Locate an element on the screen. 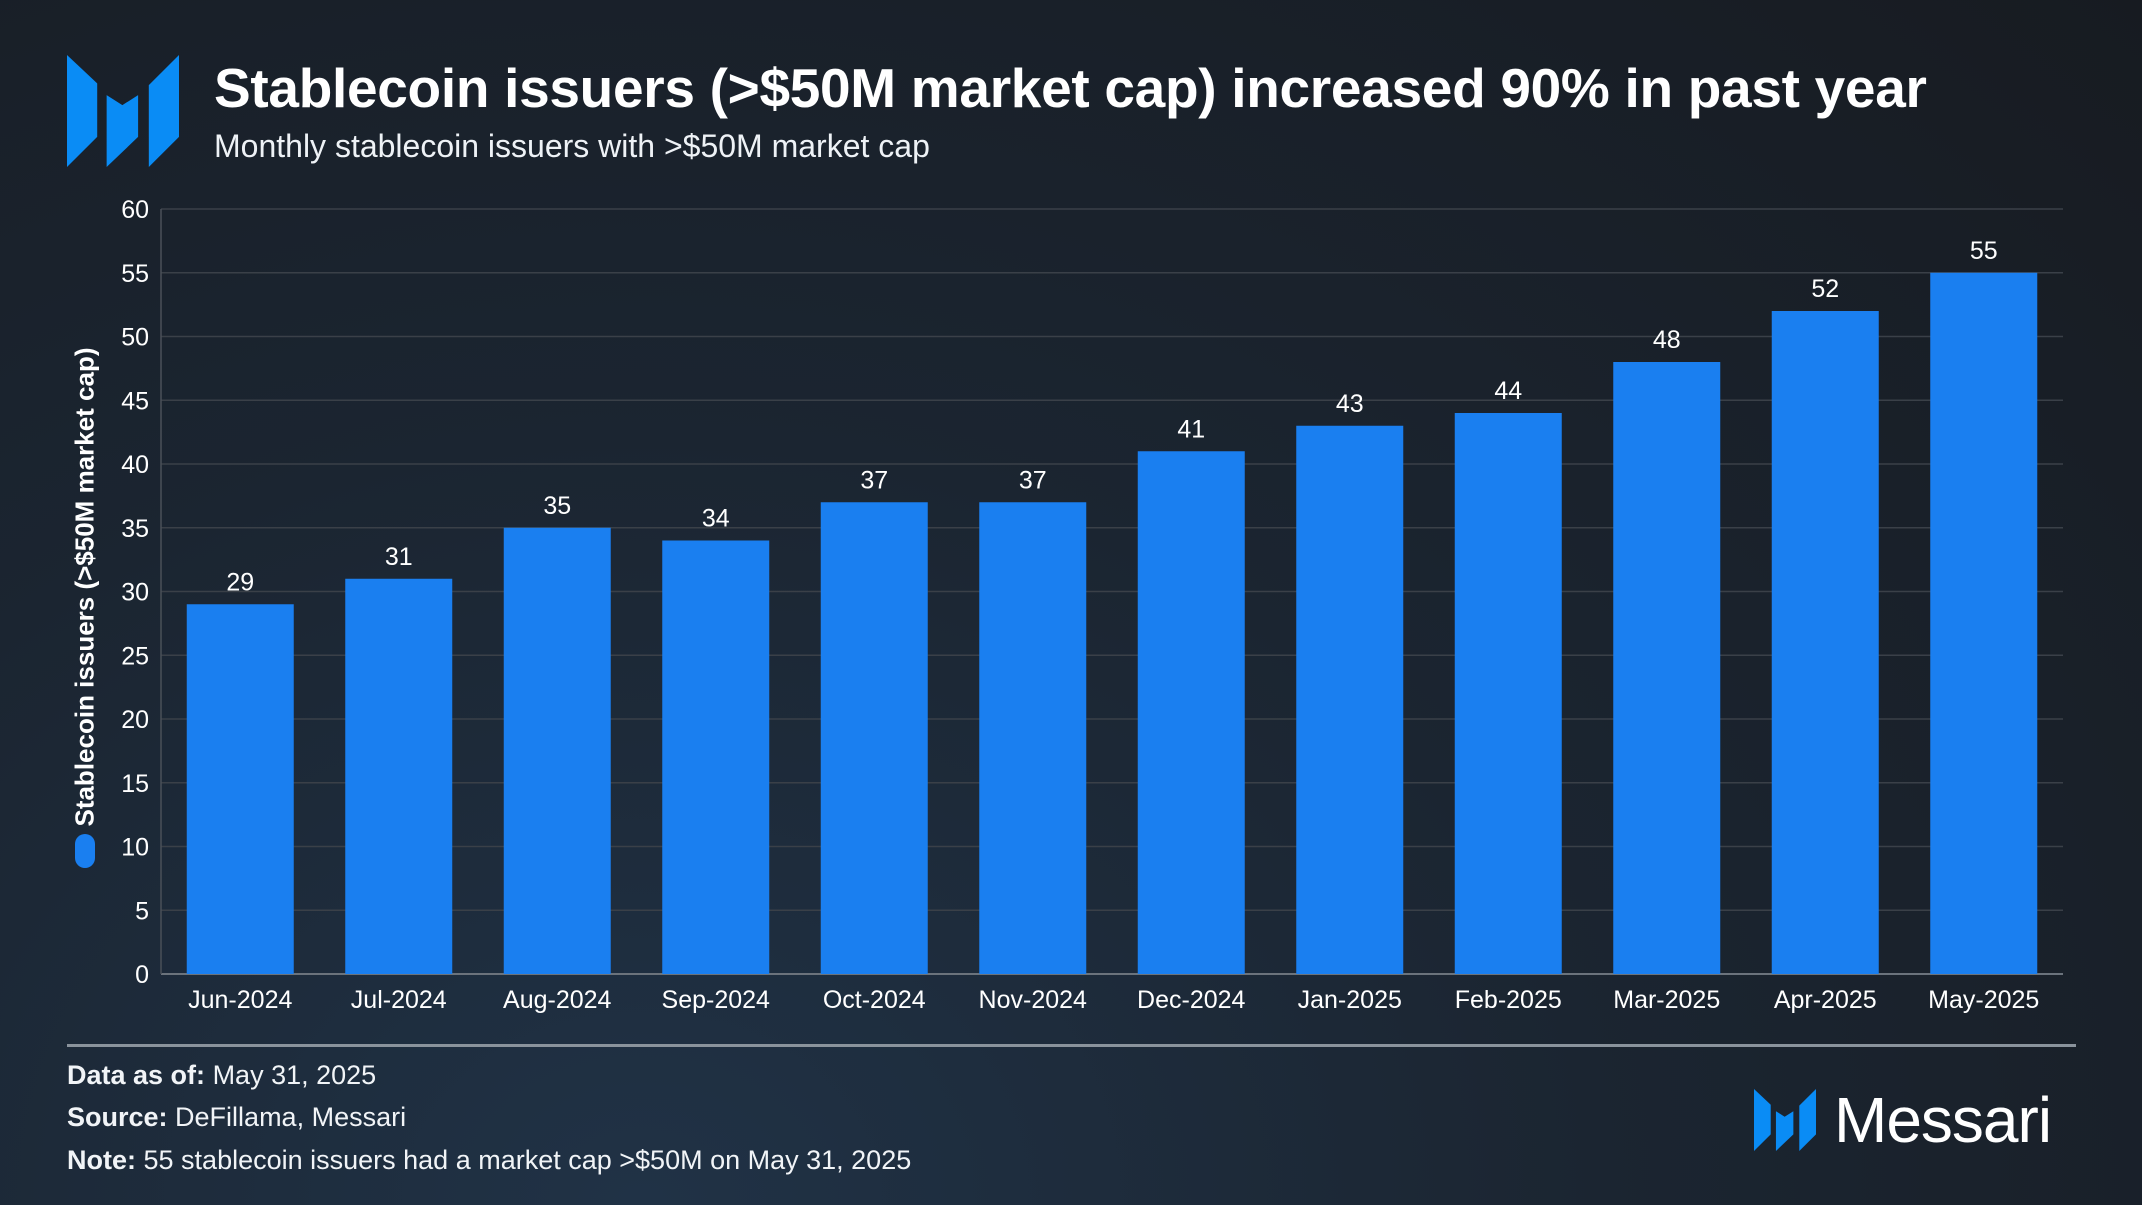  data-label: 55 is located at coordinates (1984, 251).